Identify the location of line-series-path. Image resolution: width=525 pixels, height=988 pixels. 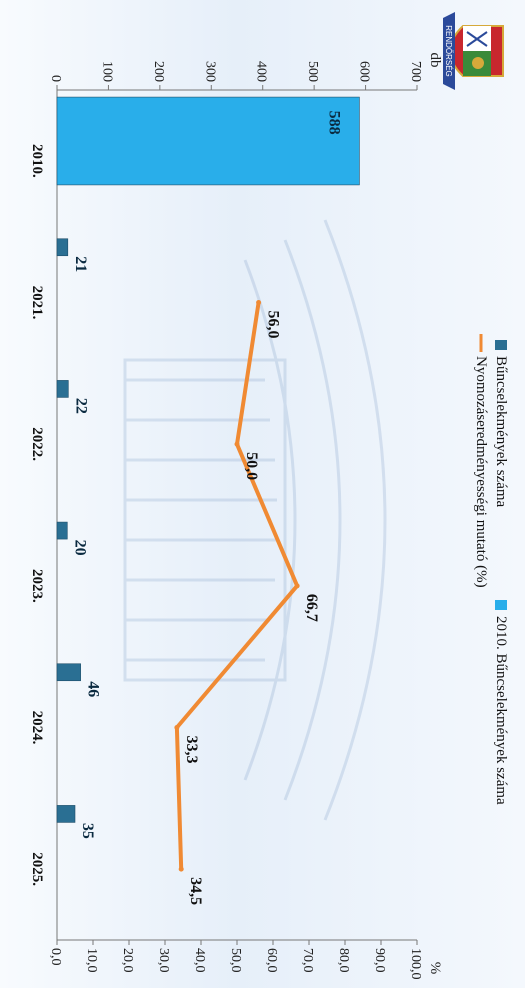
(237, 586).